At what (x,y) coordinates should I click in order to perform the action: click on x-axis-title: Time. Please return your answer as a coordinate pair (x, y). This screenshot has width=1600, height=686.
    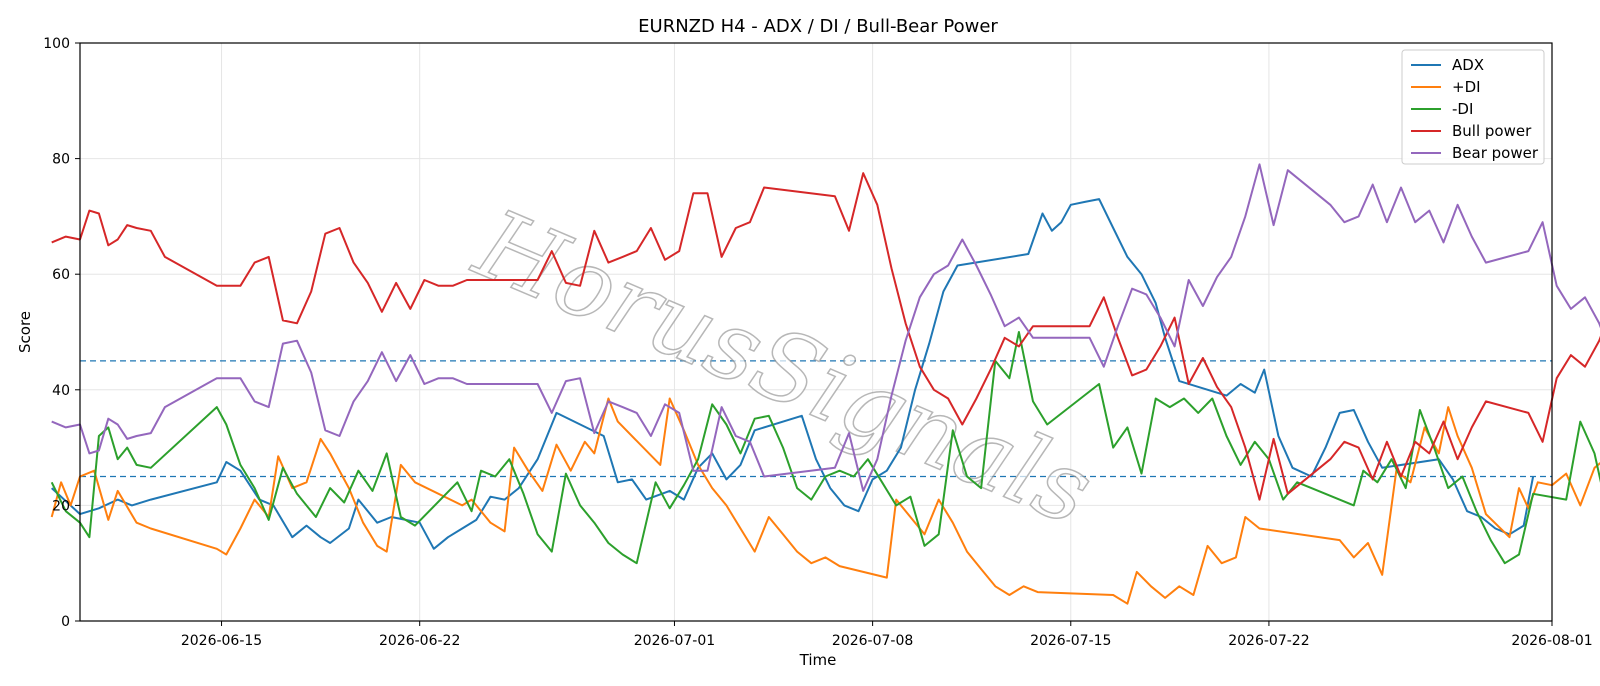
    Looking at the image, I should click on (818, 660).